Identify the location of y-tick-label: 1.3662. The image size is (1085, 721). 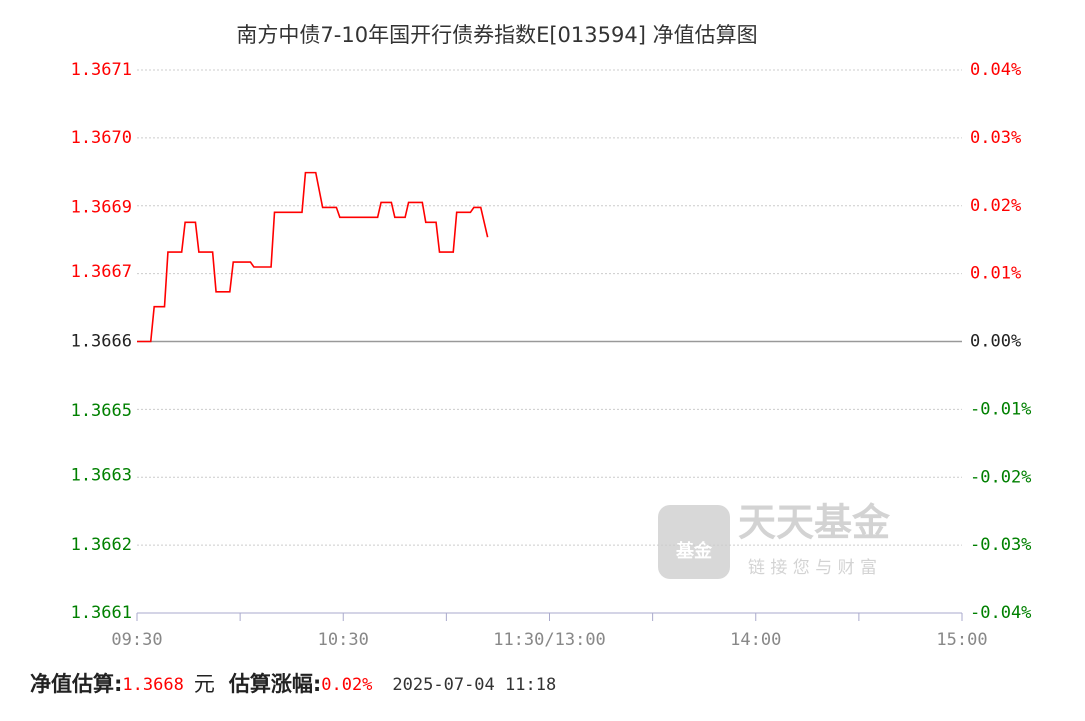
(101, 545).